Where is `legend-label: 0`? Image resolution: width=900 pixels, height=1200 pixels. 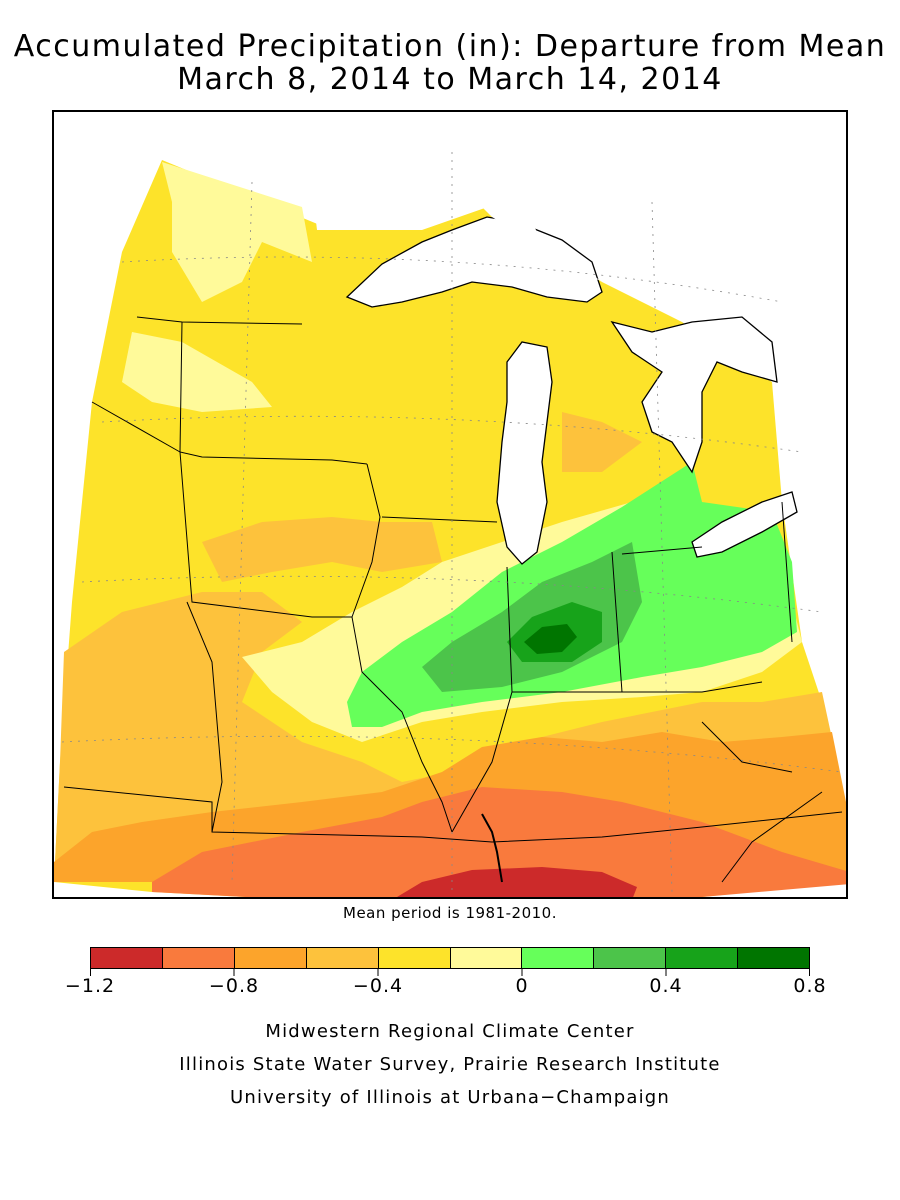
legend-label: 0 is located at coordinates (522, 986).